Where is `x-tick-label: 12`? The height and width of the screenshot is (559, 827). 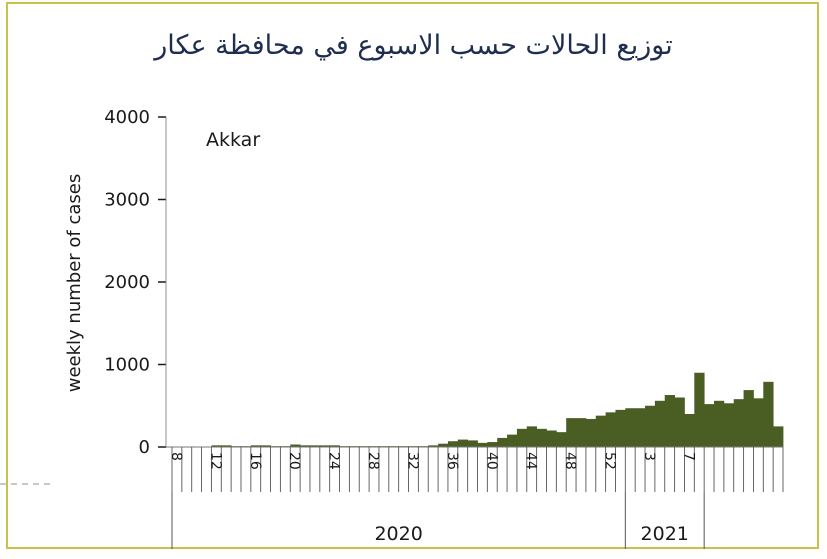 x-tick-label: 12 is located at coordinates (215, 461).